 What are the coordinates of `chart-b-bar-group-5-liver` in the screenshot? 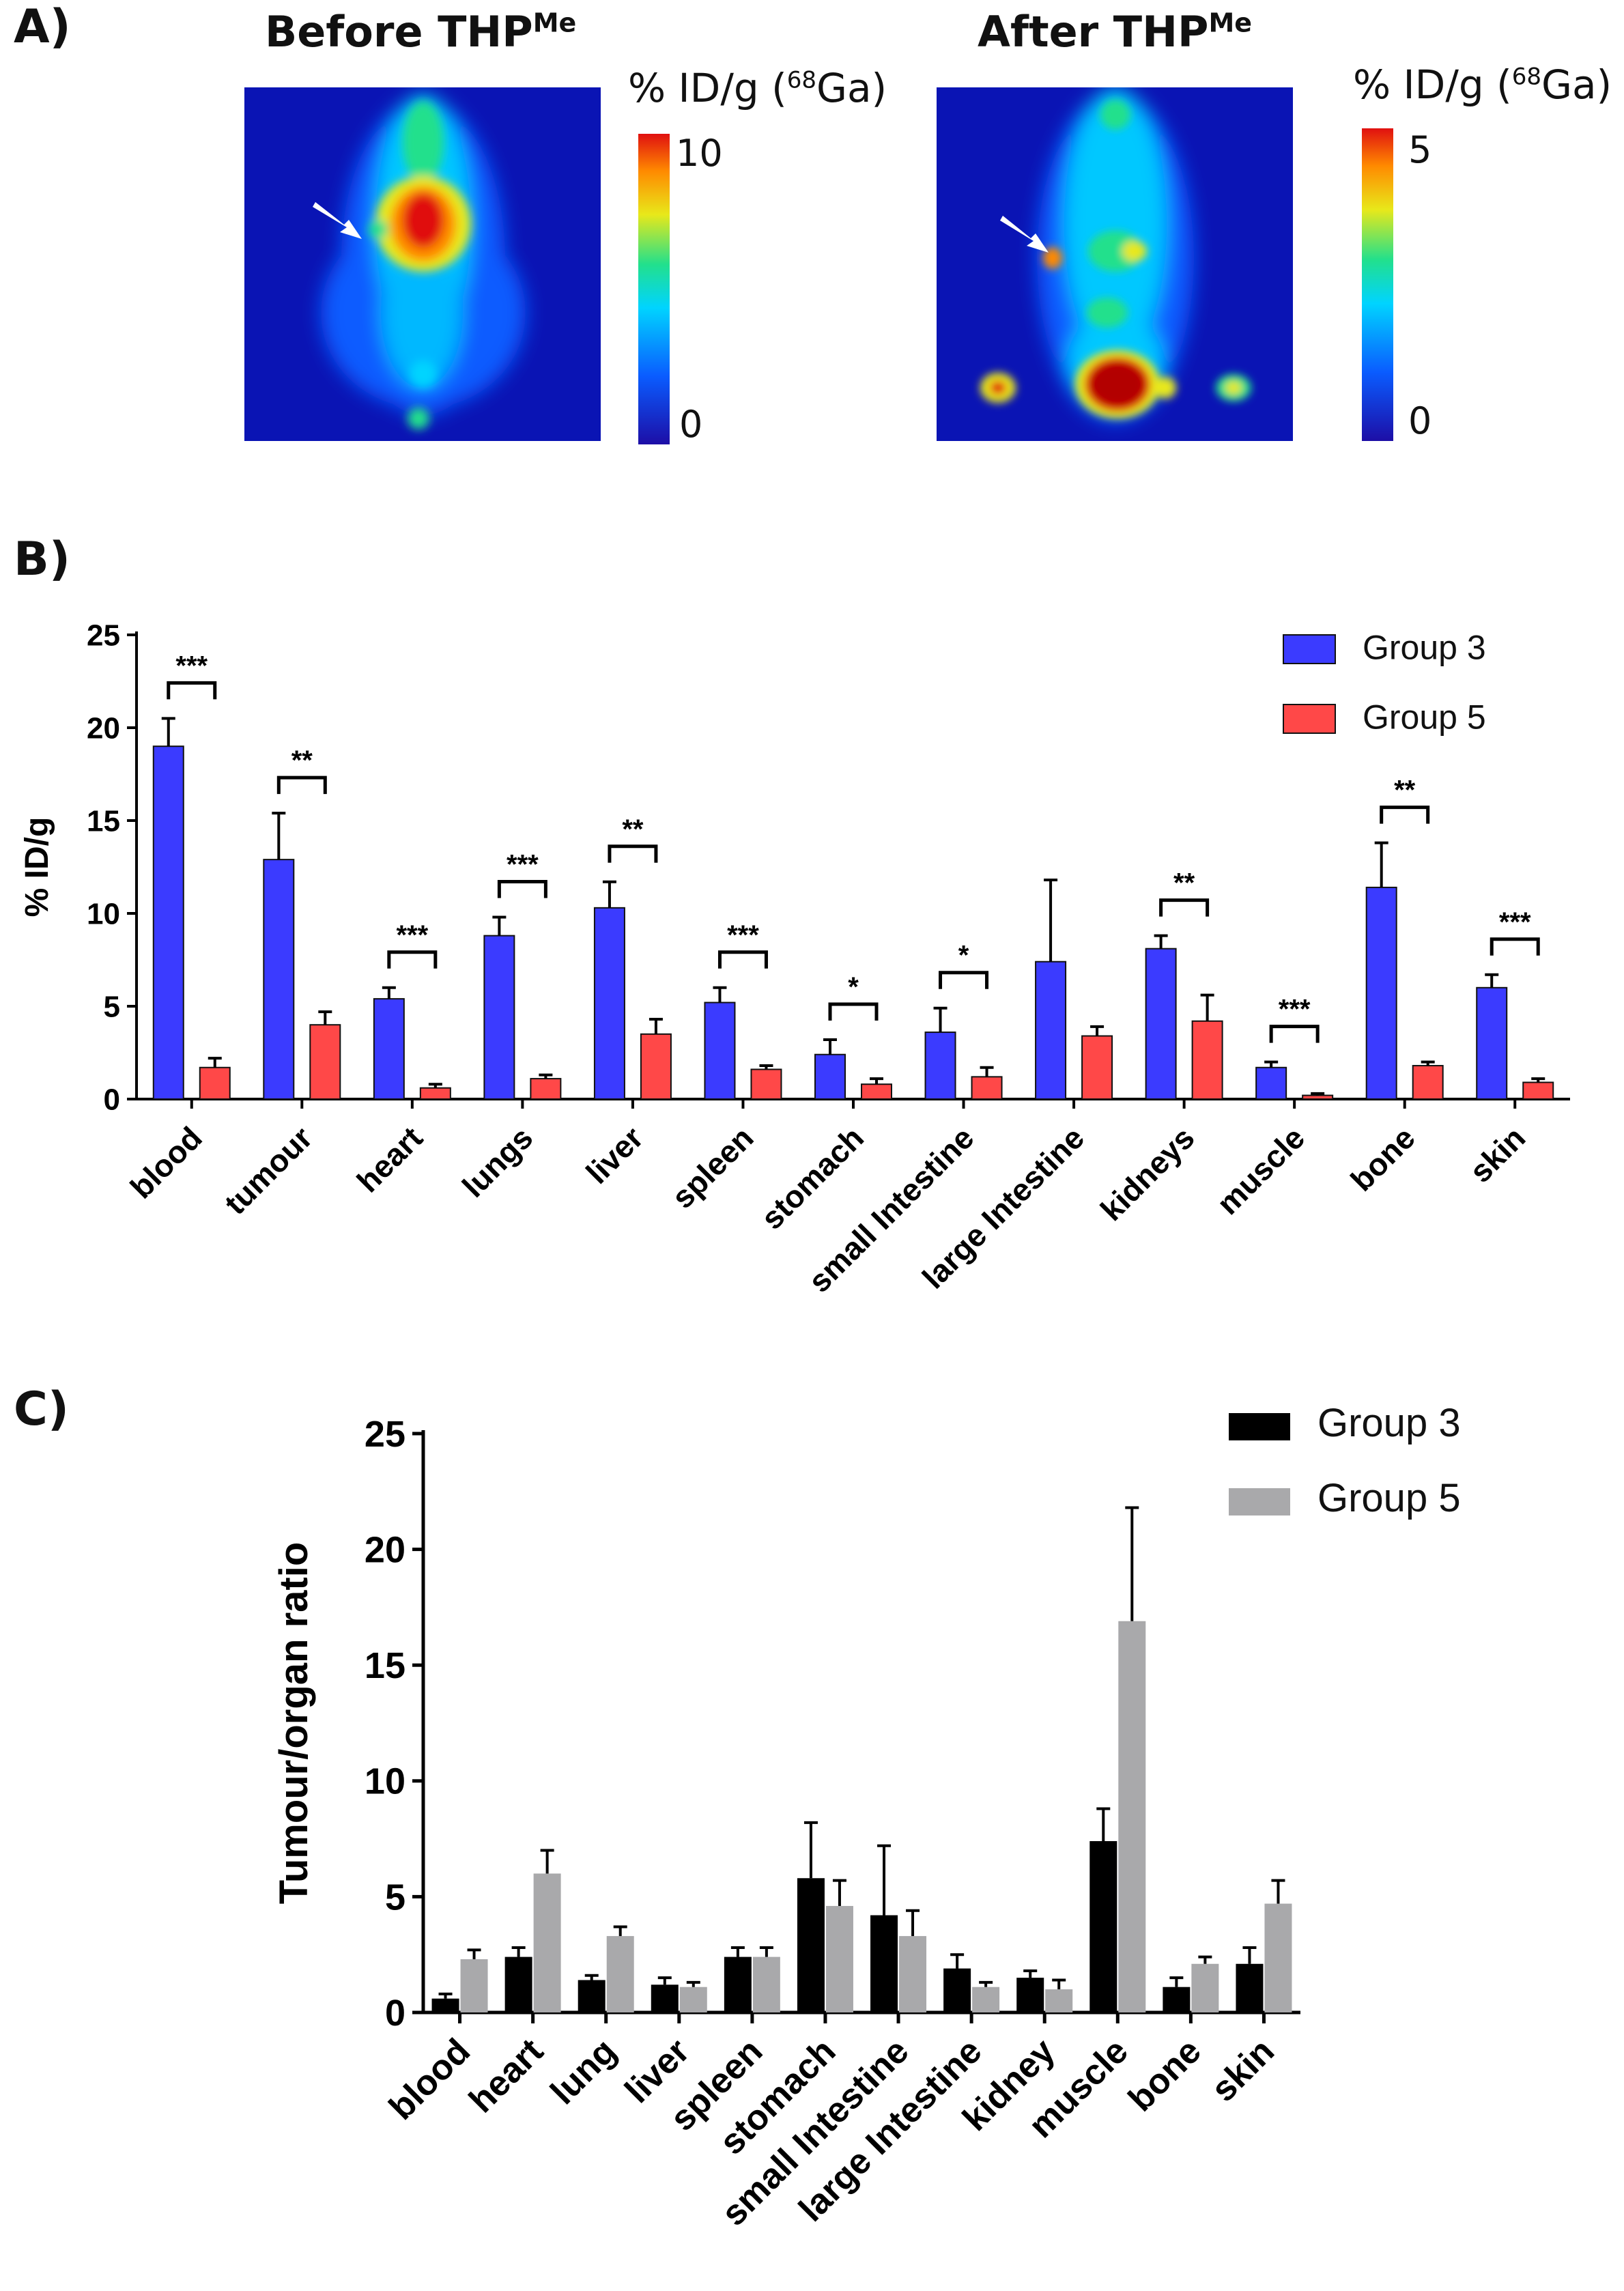 It's located at (656, 1066).